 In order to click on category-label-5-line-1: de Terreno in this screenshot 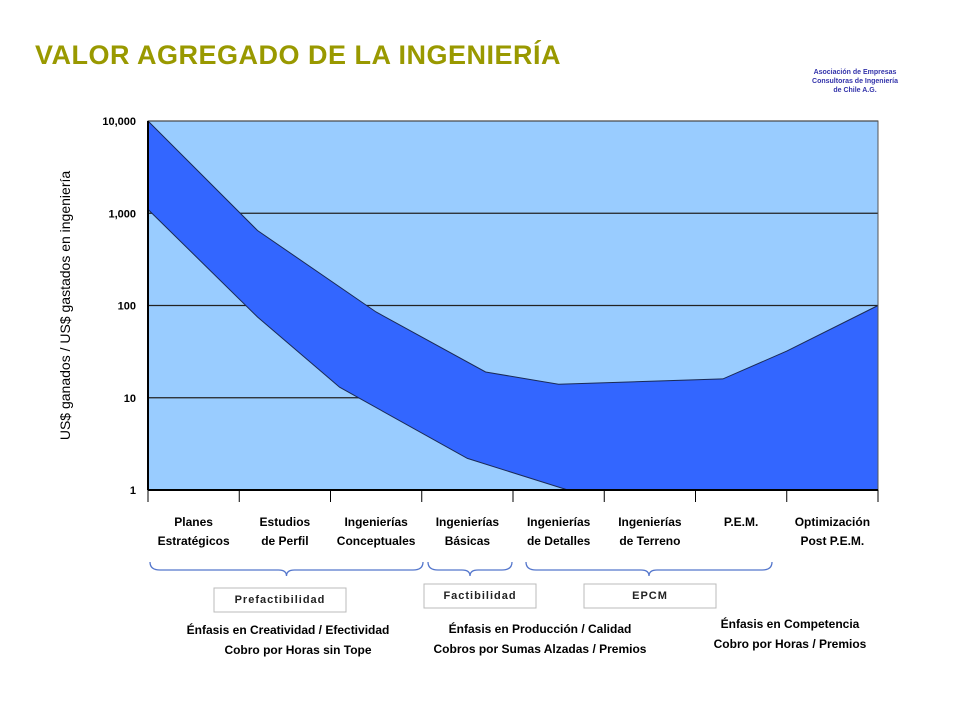, I will do `click(649, 541)`.